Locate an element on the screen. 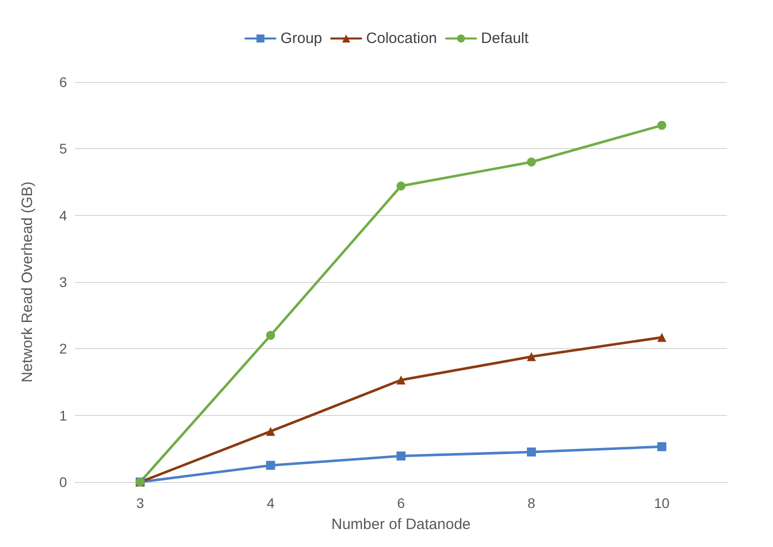  x-tick-label: 6 is located at coordinates (401, 503).